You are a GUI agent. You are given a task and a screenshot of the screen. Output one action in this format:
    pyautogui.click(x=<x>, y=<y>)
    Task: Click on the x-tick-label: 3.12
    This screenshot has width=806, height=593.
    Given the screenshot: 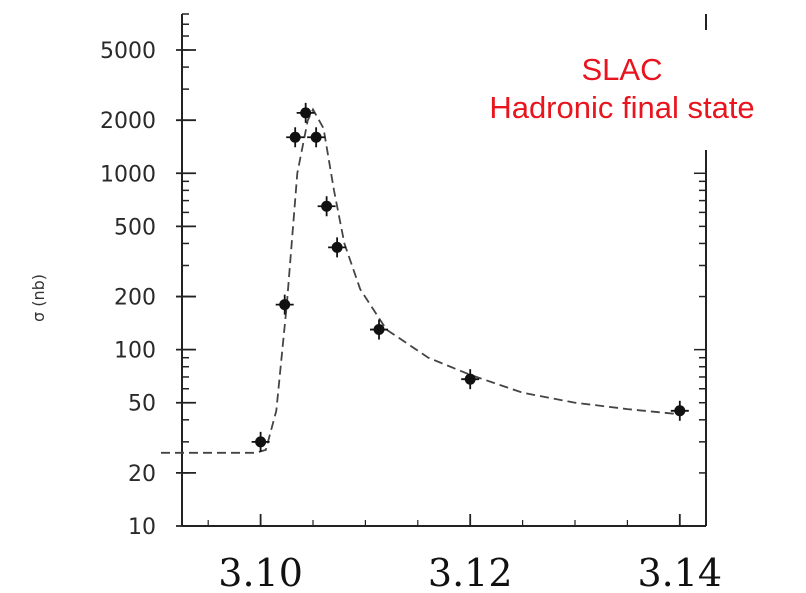 What is the action you would take?
    pyautogui.click(x=470, y=572)
    